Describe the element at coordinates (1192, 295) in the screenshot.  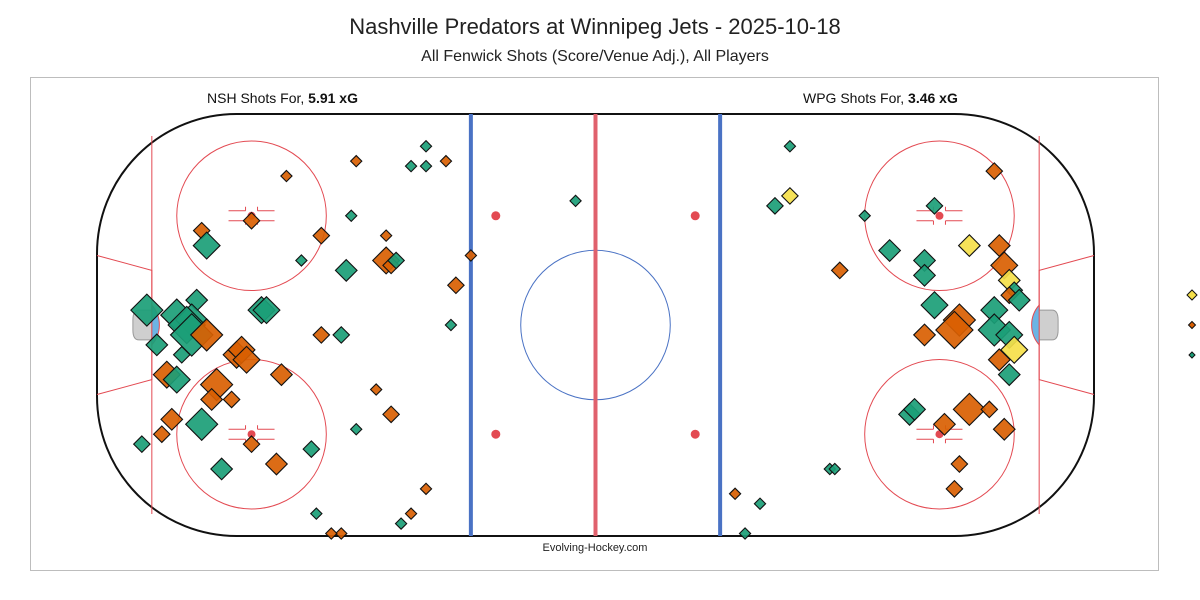
I see `legend-marker-yellow` at that location.